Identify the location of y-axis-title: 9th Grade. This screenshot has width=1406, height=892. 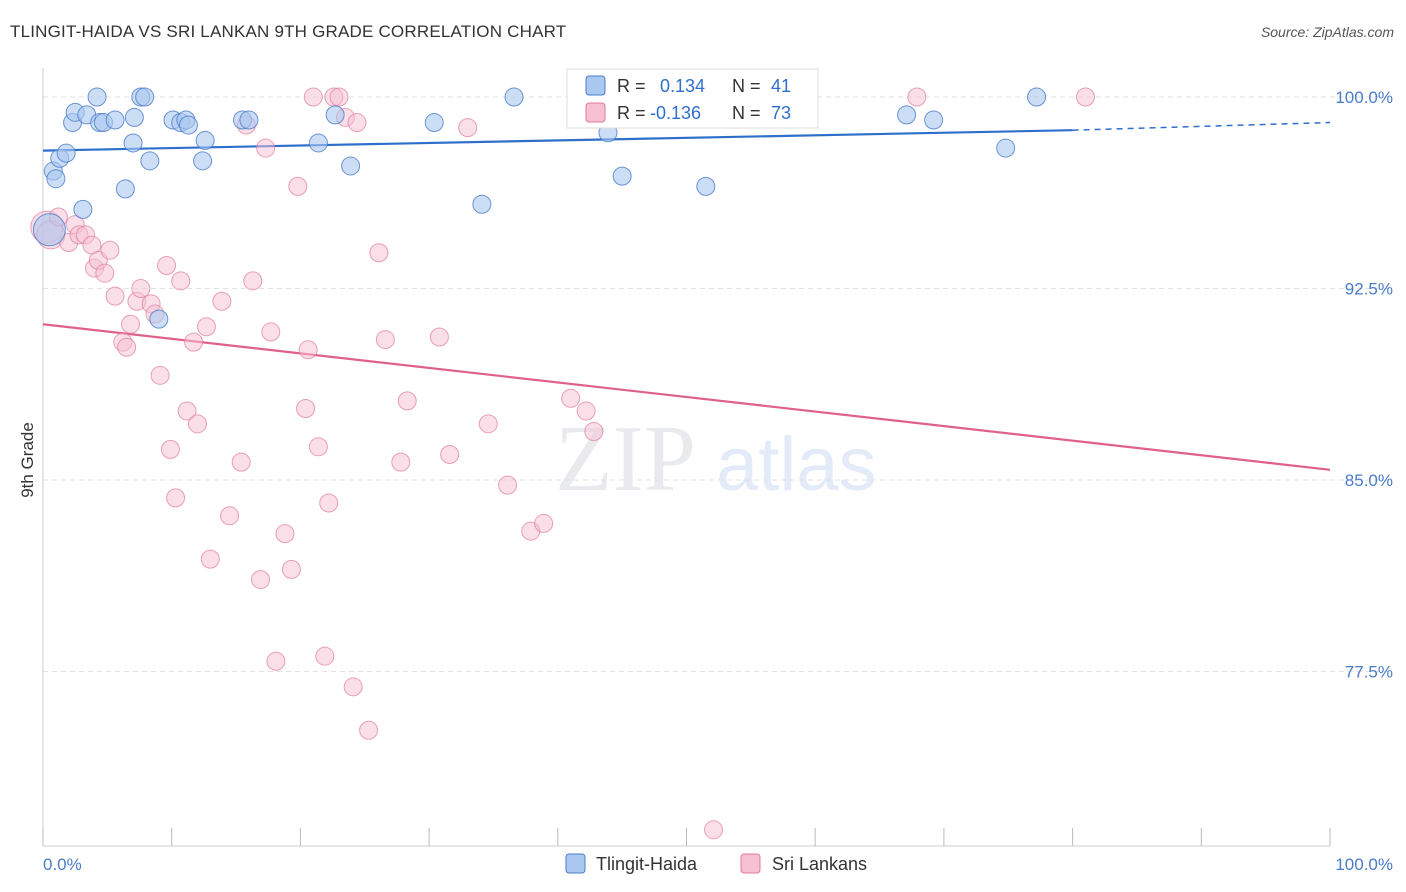
(27, 460).